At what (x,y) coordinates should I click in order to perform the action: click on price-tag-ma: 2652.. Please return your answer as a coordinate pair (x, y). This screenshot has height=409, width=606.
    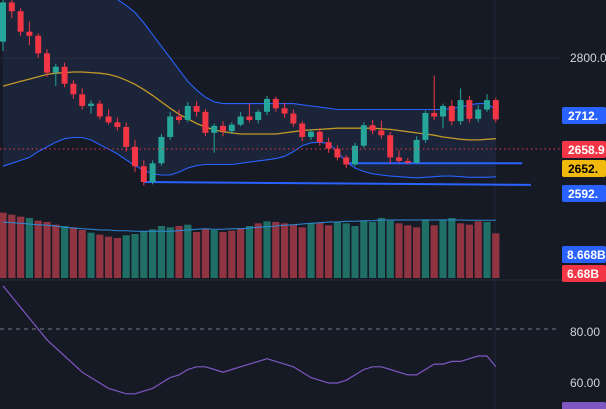
    Looking at the image, I should click on (584, 168).